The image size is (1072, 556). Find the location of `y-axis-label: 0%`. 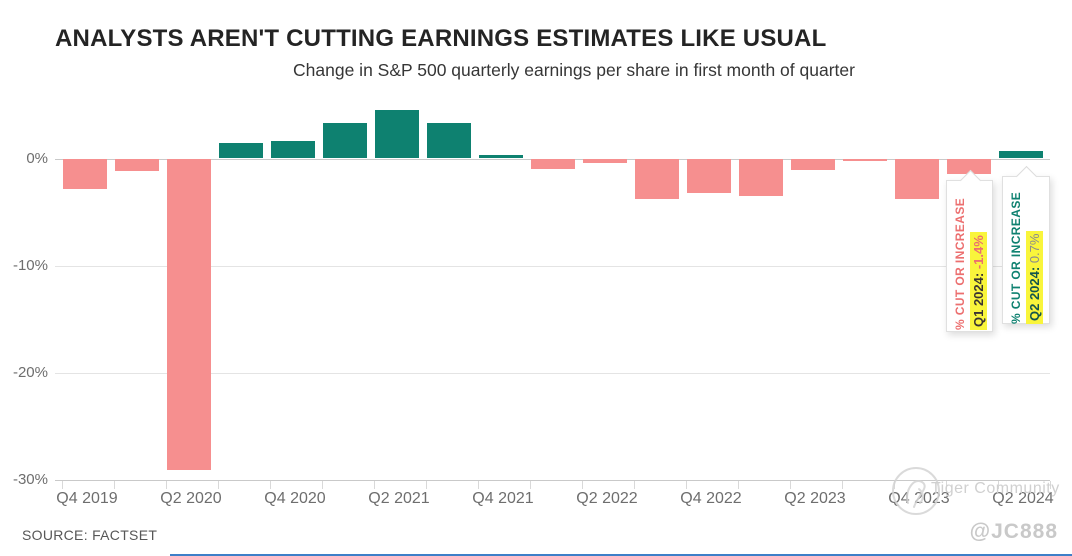

y-axis-label: 0% is located at coordinates (37, 158).